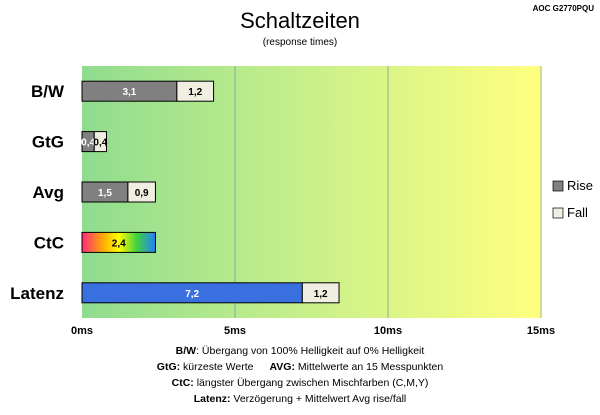 The width and height of the screenshot is (600, 415). What do you see at coordinates (580, 185) in the screenshot?
I see `legend-label-rise: Rise` at bounding box center [580, 185].